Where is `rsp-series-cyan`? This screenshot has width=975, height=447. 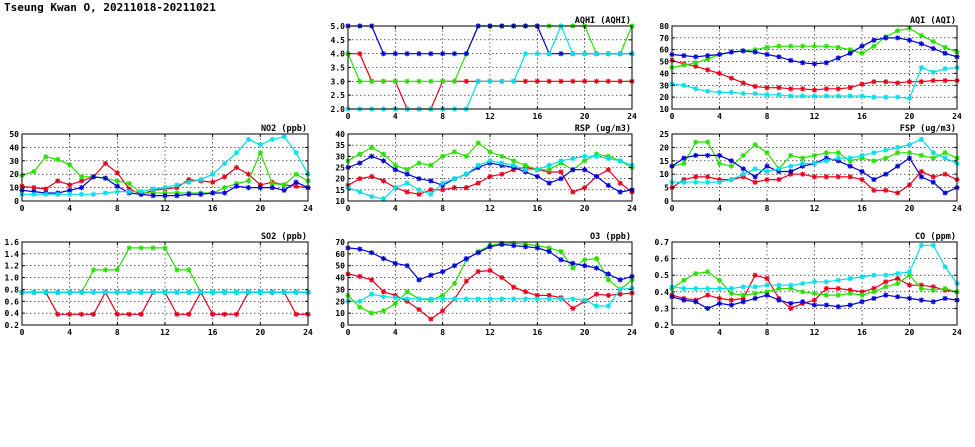
rsp-series-cyan is located at coordinates (490, 177).